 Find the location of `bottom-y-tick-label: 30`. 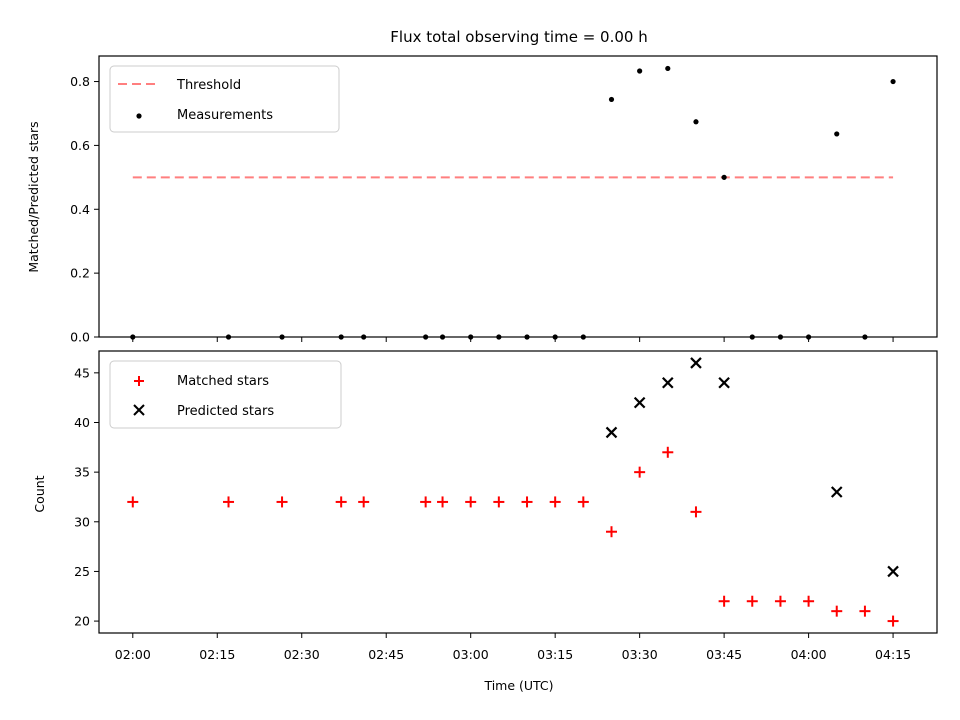

bottom-y-tick-label: 30 is located at coordinates (82, 521).